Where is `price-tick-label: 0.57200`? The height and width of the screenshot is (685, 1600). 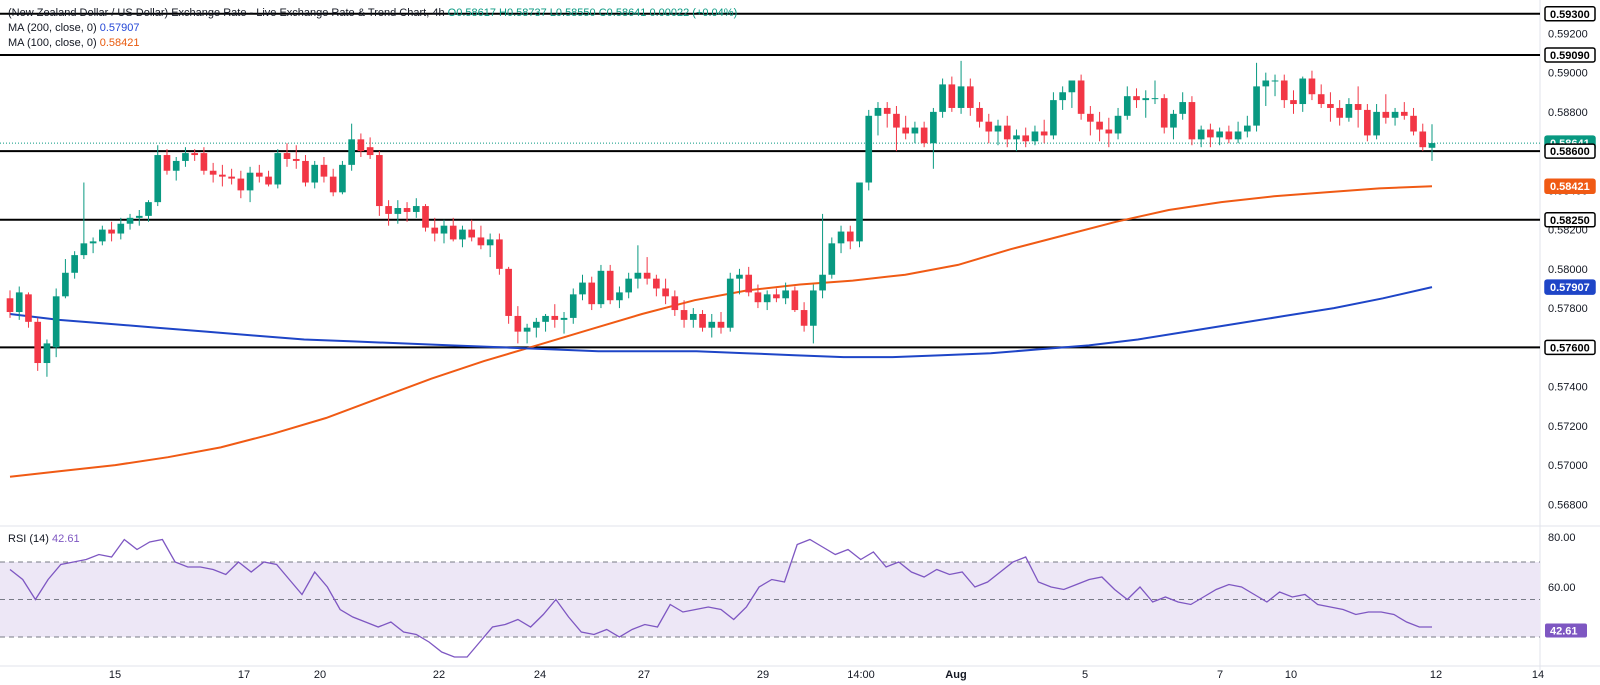 price-tick-label: 0.57200 is located at coordinates (1568, 427).